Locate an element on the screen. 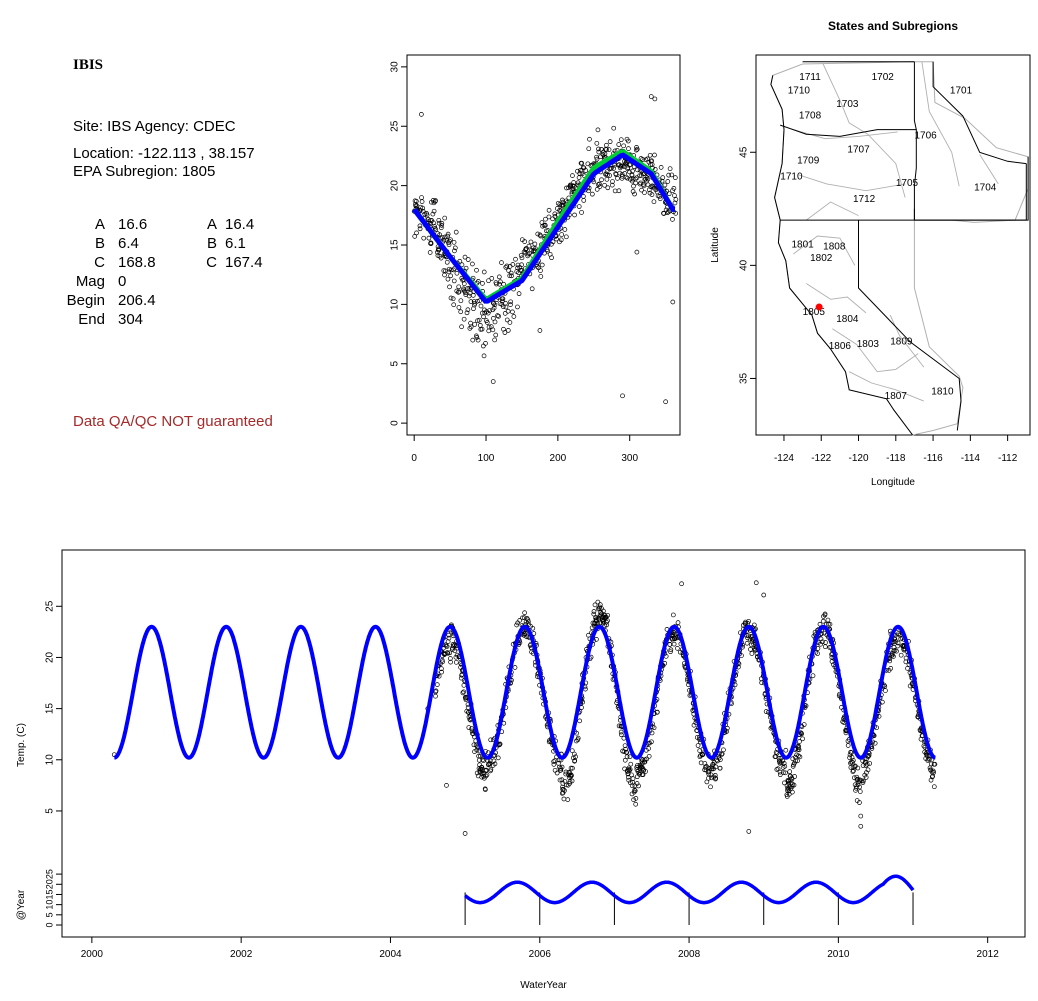  x-tick-label: -114 is located at coordinates (971, 458).